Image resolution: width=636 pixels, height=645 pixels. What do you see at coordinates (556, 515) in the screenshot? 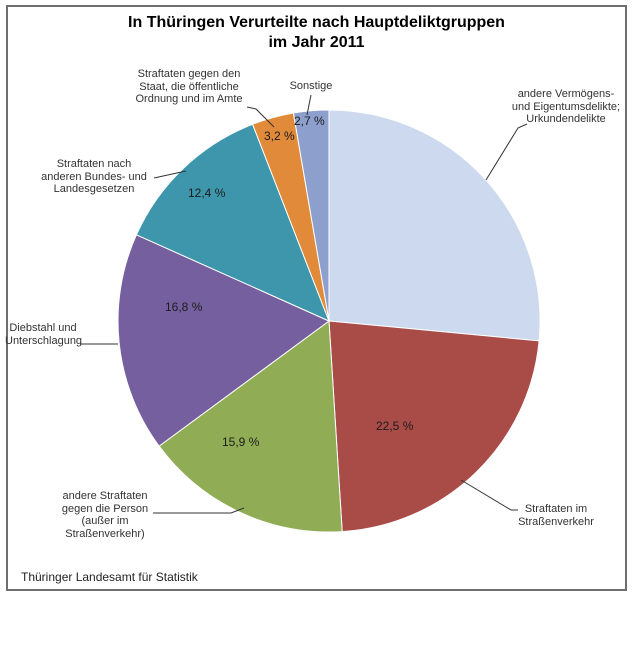
I see `callout-label-strassenverkehr: Straftaten im Straßenverkehr` at bounding box center [556, 515].